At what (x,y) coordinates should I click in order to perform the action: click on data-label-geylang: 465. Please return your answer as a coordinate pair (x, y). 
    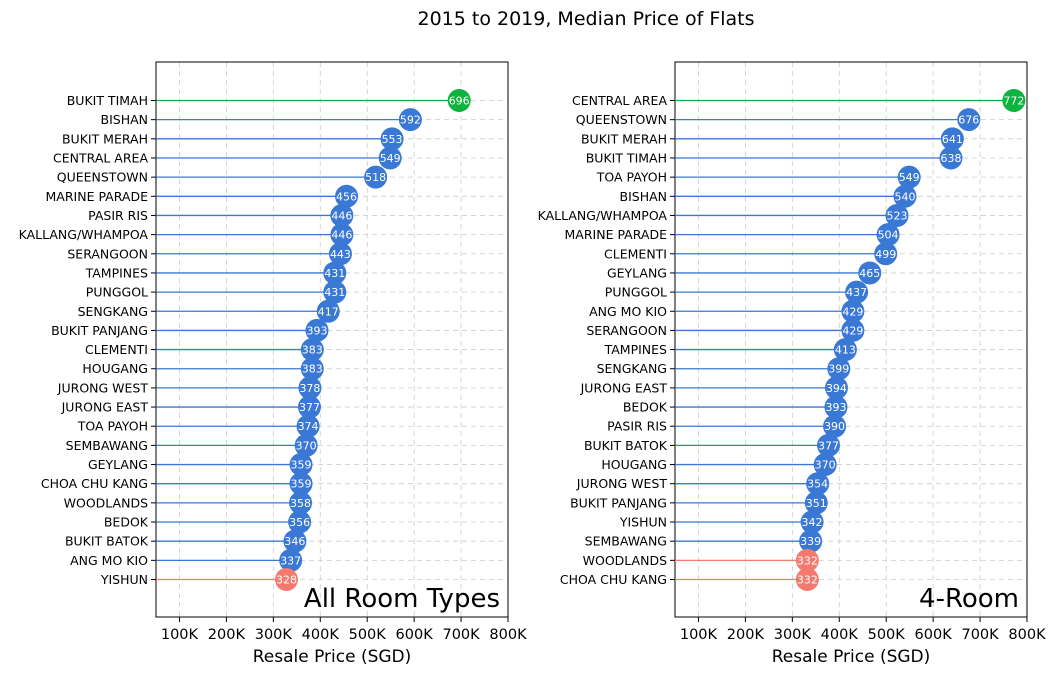
    Looking at the image, I should click on (869, 273).